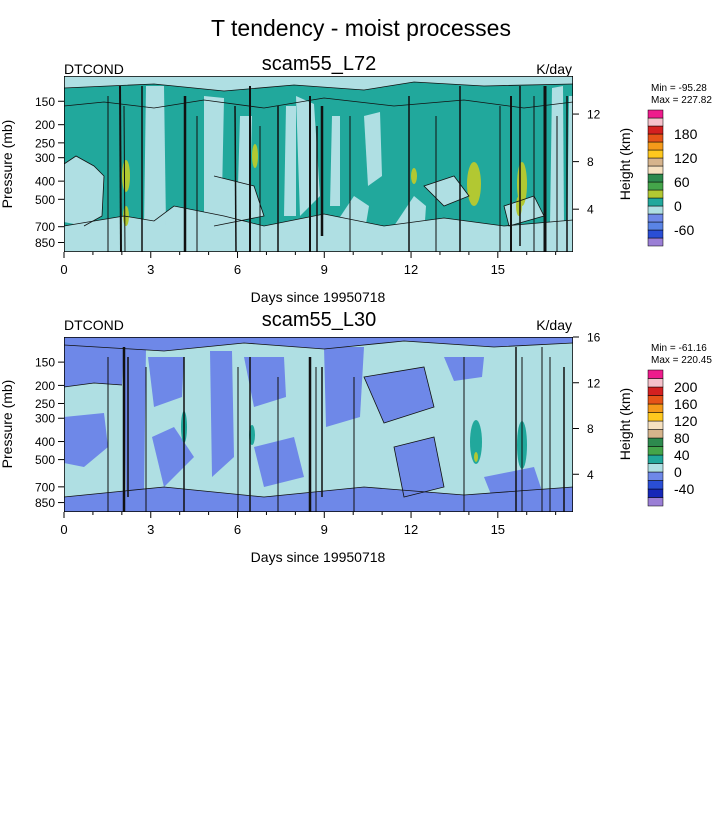 The height and width of the screenshot is (835, 722). Describe the element at coordinates (682, 455) in the screenshot. I see `colorbar-label: 40` at that location.